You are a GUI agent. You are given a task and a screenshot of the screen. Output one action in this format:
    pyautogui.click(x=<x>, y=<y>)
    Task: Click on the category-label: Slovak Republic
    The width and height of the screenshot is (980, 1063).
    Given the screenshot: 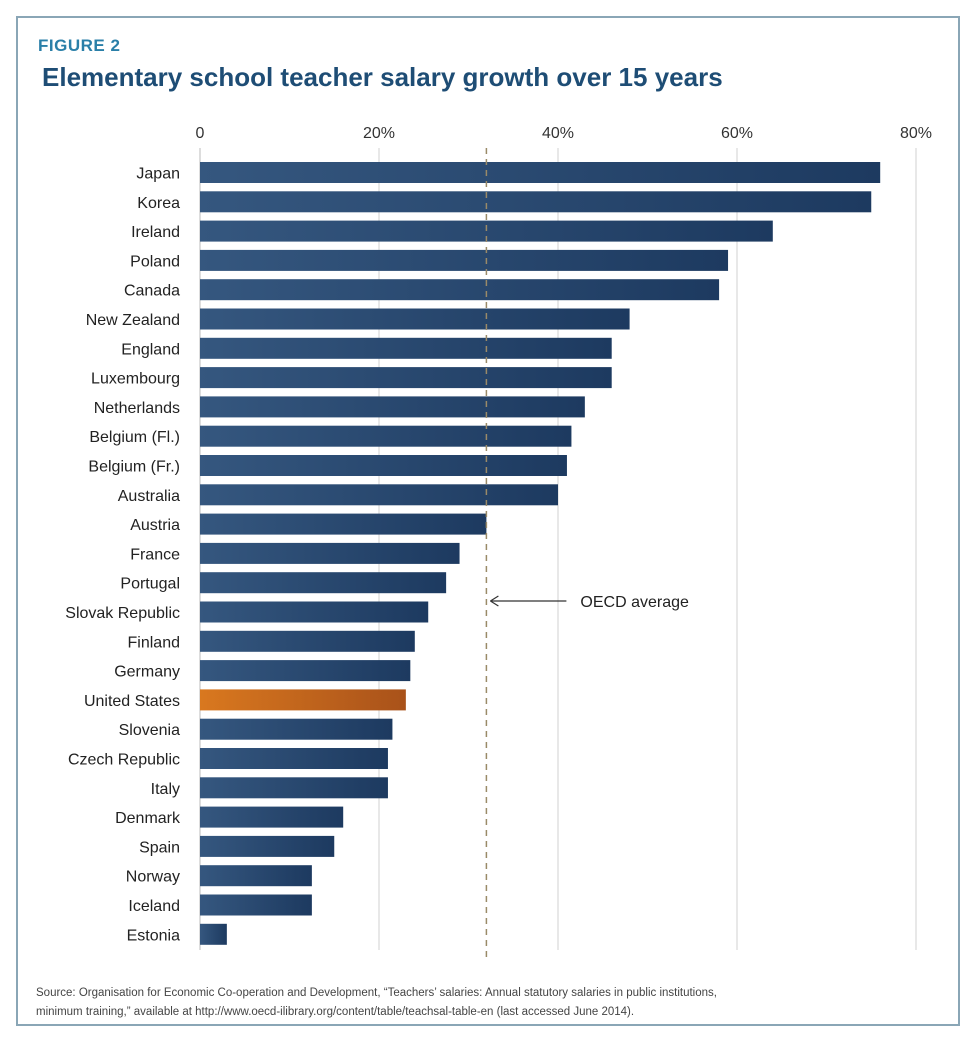 What is the action you would take?
    pyautogui.click(x=122, y=613)
    